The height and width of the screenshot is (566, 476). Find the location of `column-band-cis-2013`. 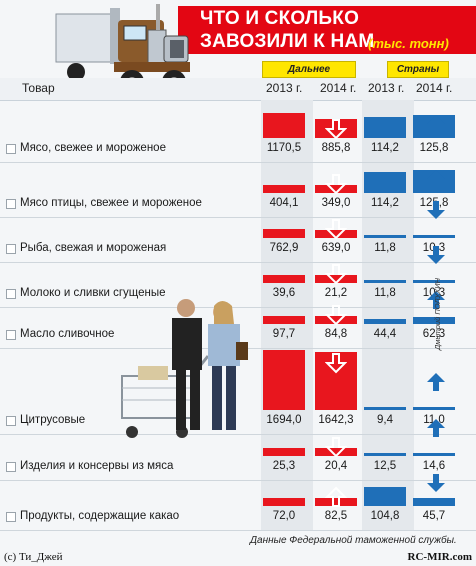

column-band-cis-2013 is located at coordinates (388, 315).